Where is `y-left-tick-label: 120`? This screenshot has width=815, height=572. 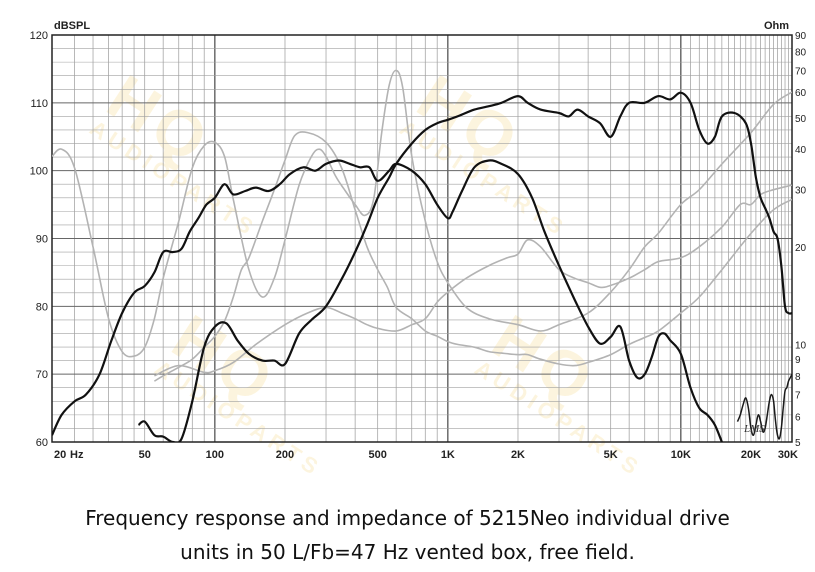
y-left-tick-label: 120 is located at coordinates (39, 36).